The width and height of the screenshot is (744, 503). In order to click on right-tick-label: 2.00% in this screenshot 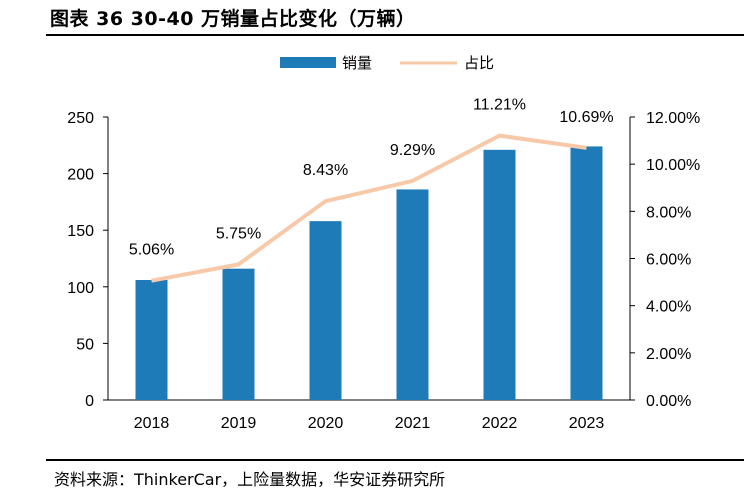, I will do `click(668, 354)`.